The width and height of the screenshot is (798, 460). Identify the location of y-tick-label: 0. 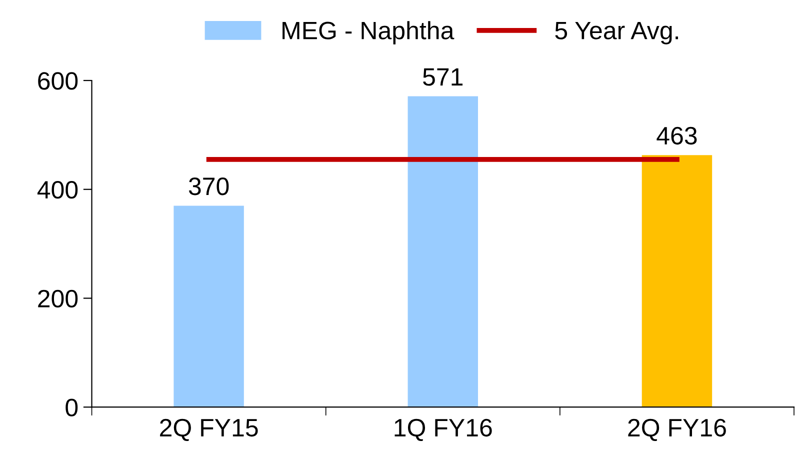
(72, 407).